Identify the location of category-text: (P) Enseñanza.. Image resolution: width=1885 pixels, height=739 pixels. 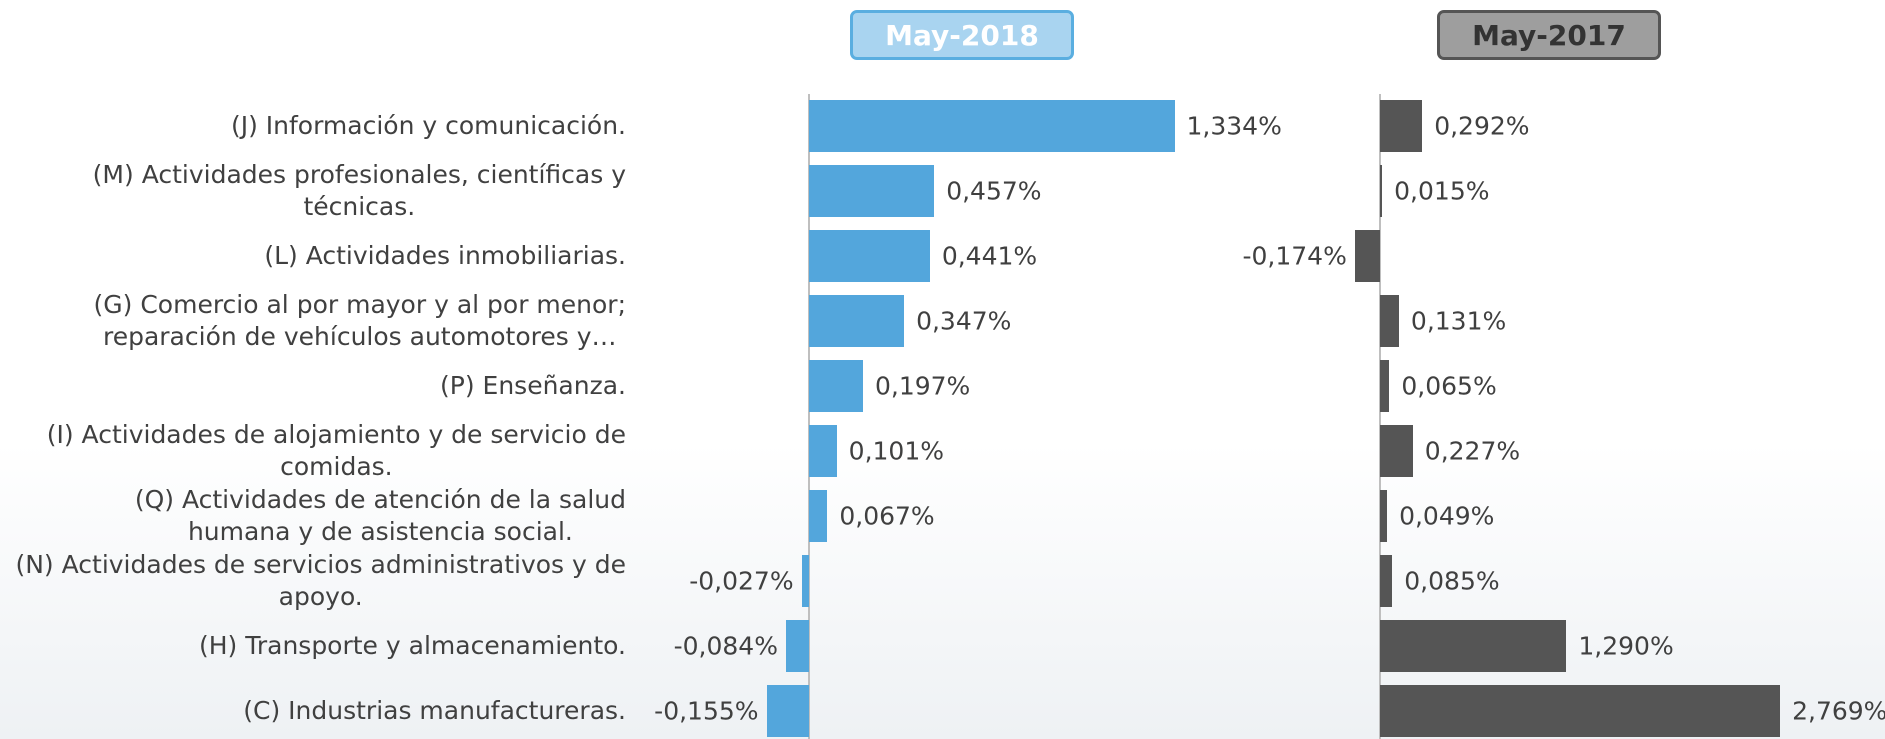
(533, 385).